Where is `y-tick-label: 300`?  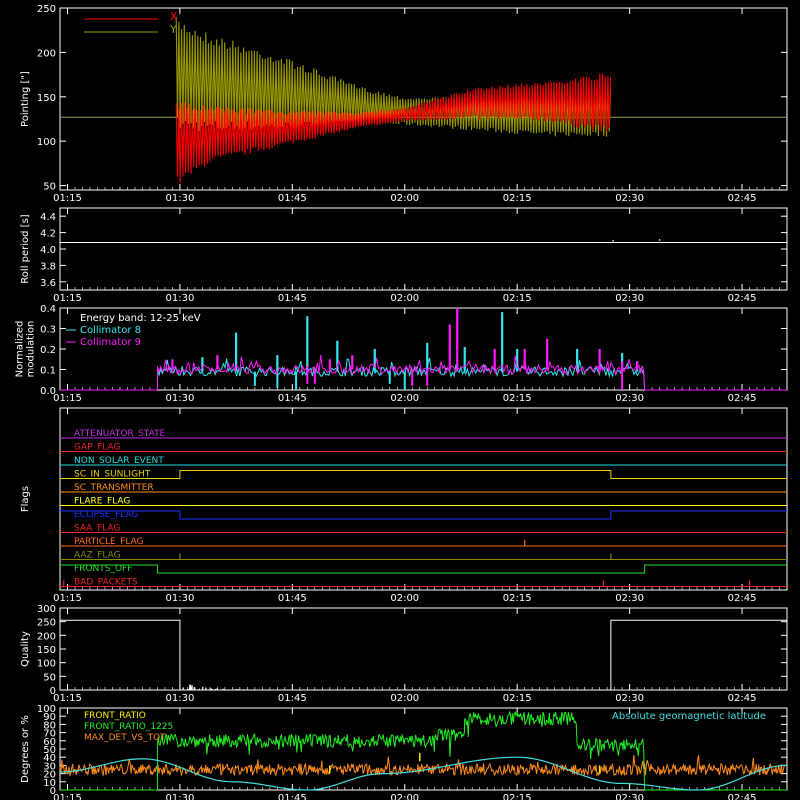
y-tick-label: 300 is located at coordinates (46, 609).